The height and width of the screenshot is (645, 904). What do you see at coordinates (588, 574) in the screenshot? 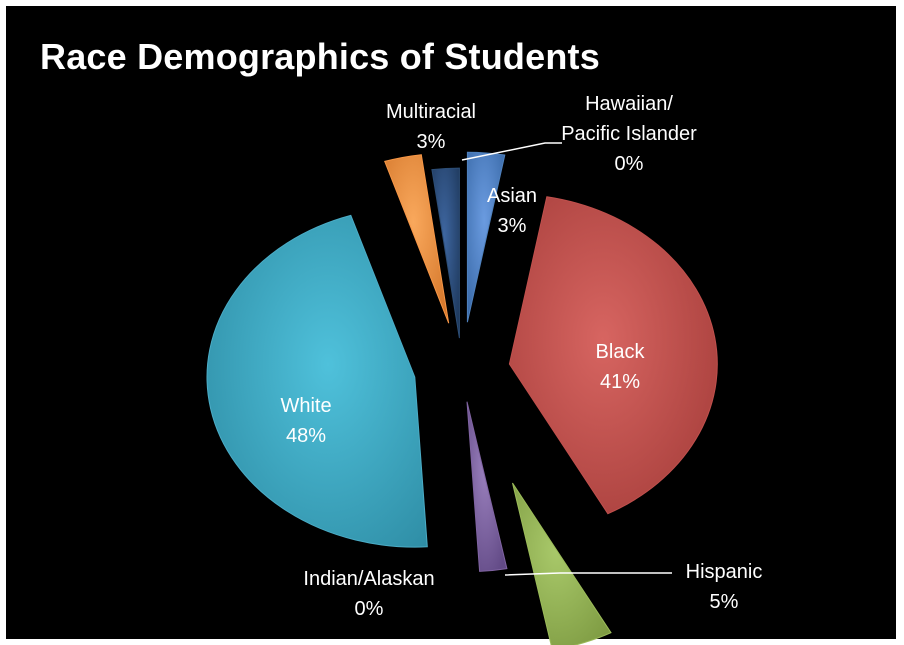
I see `leader-line-hispanic` at bounding box center [588, 574].